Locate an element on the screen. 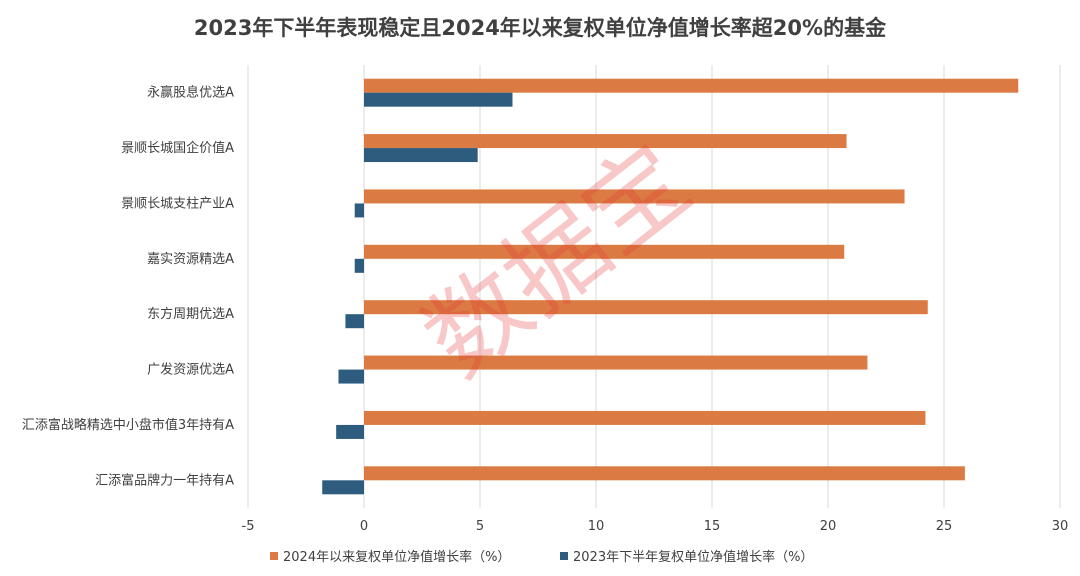 The height and width of the screenshot is (576, 1080). x-tick-label: 25 is located at coordinates (944, 526).